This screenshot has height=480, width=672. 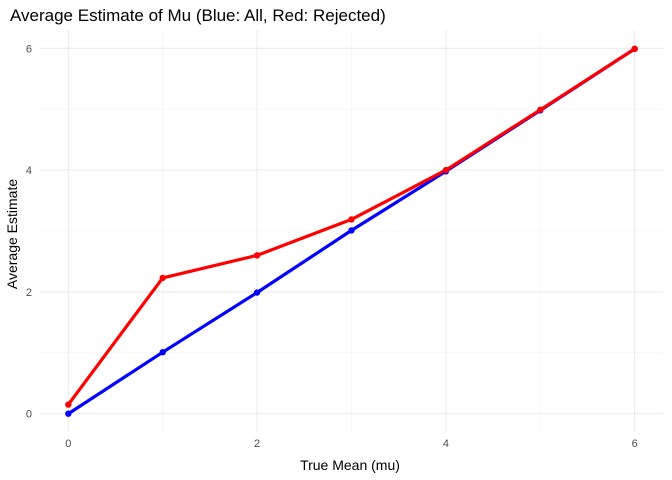 I want to click on y-tick-label: 6, so click(x=29, y=49).